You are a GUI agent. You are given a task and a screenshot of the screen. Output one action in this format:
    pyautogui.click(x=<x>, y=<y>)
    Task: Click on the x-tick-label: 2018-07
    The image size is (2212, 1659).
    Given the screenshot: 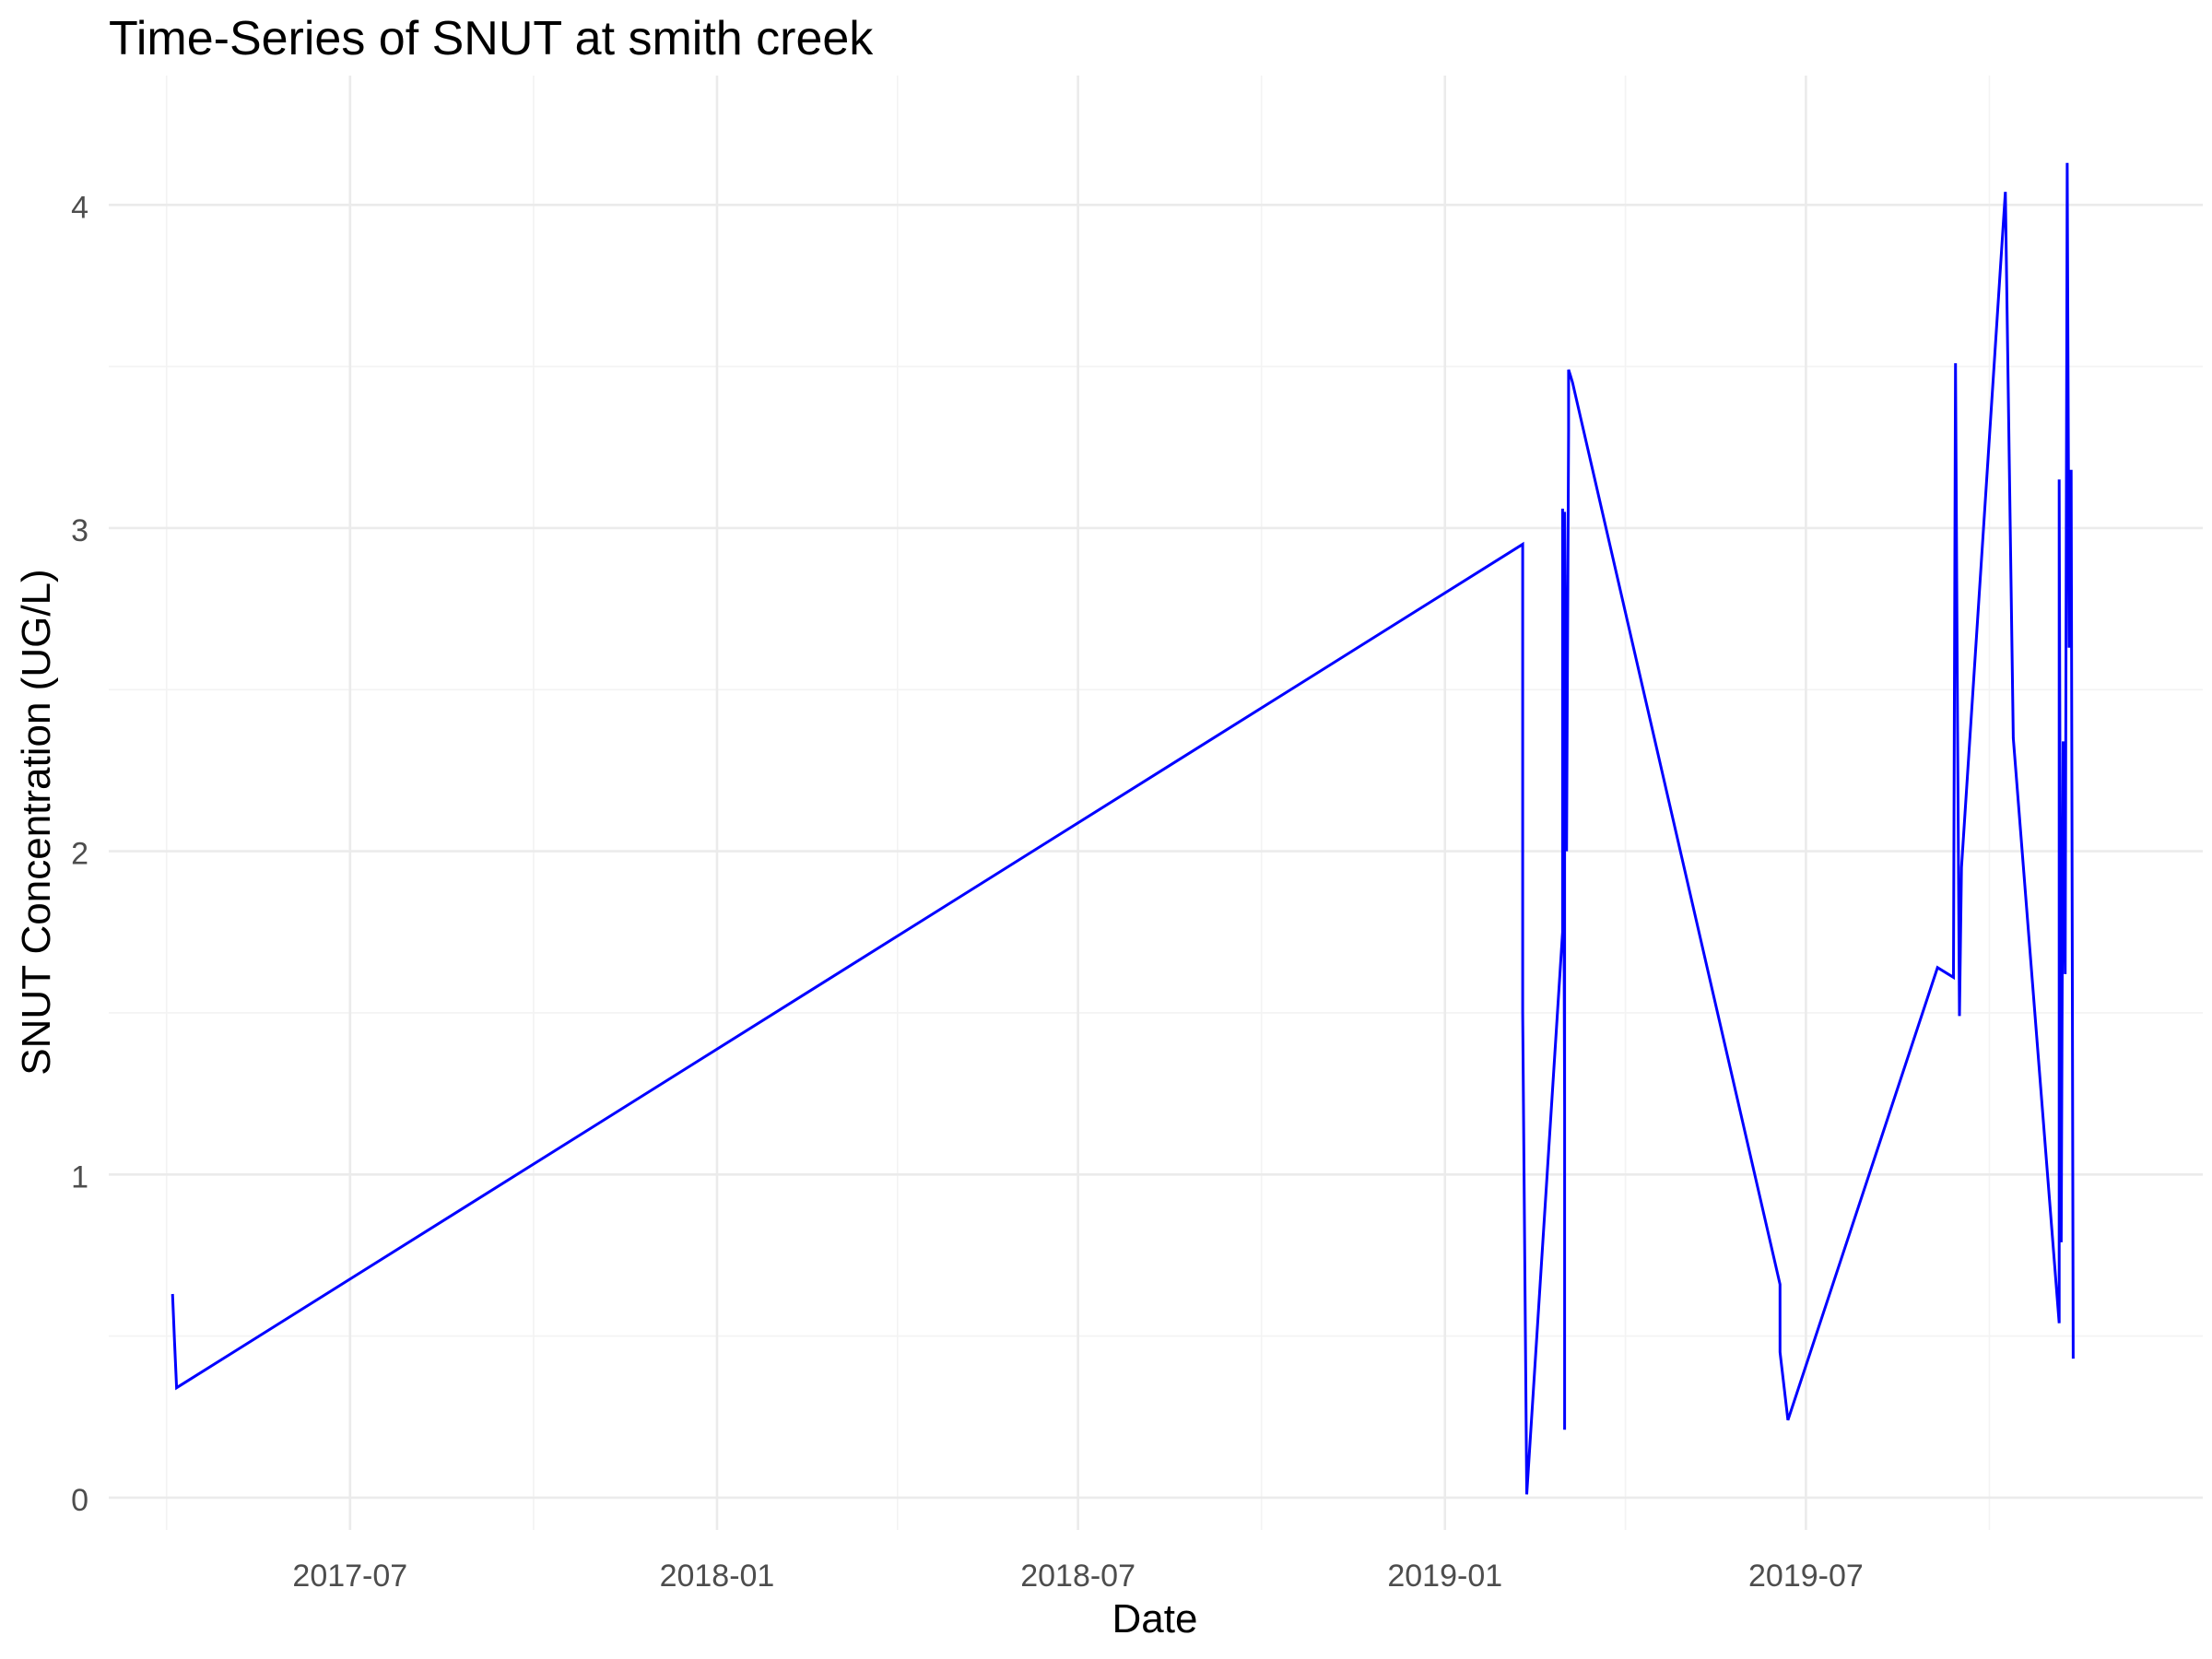 What is the action you would take?
    pyautogui.click(x=1077, y=1576)
    